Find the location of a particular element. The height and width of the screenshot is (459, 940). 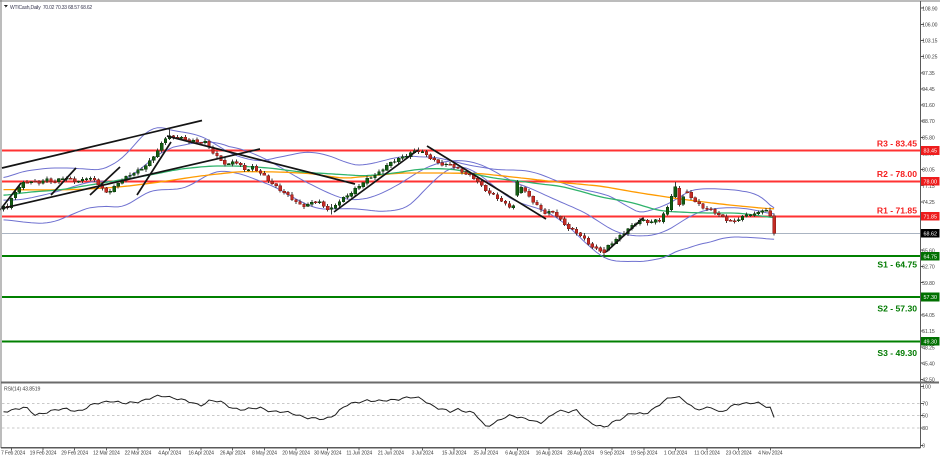

svg-text: 20 May 2024 is located at coordinates (296, 454).